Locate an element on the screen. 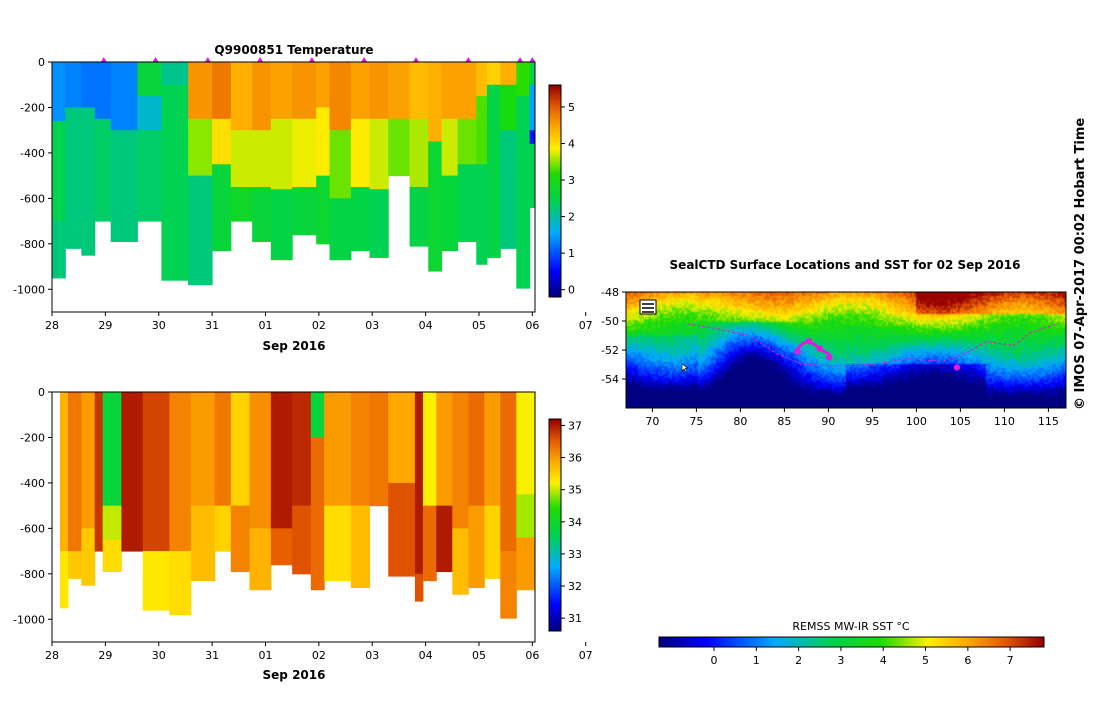 This screenshot has width=1099, height=704. sst-colorbar-tick-label: 3 is located at coordinates (840, 660).